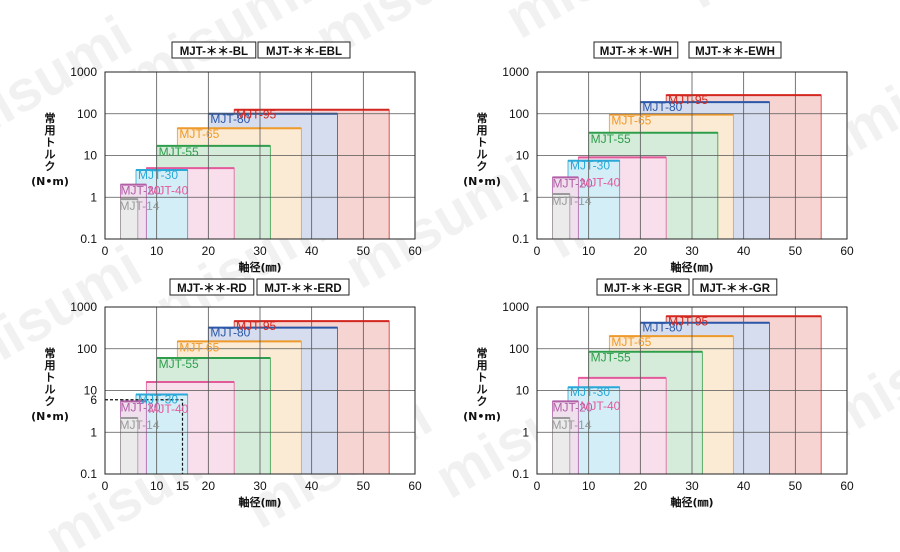 The width and height of the screenshot is (900, 552). What do you see at coordinates (183, 486) in the screenshot?
I see `x-tick-label: 15` at bounding box center [183, 486].